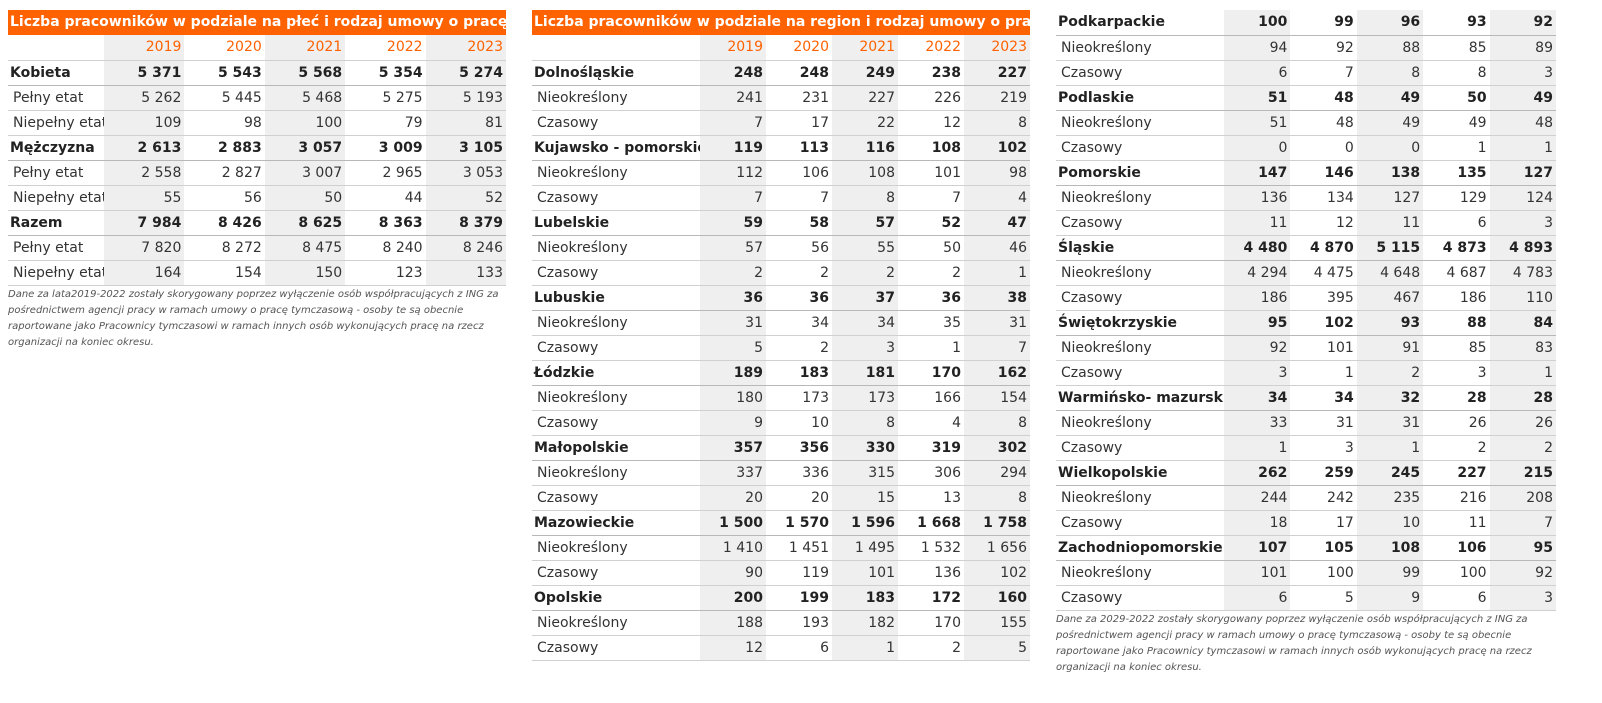 The height and width of the screenshot is (703, 1602). I want to click on value-cell-2021: 8 475, so click(305, 248).